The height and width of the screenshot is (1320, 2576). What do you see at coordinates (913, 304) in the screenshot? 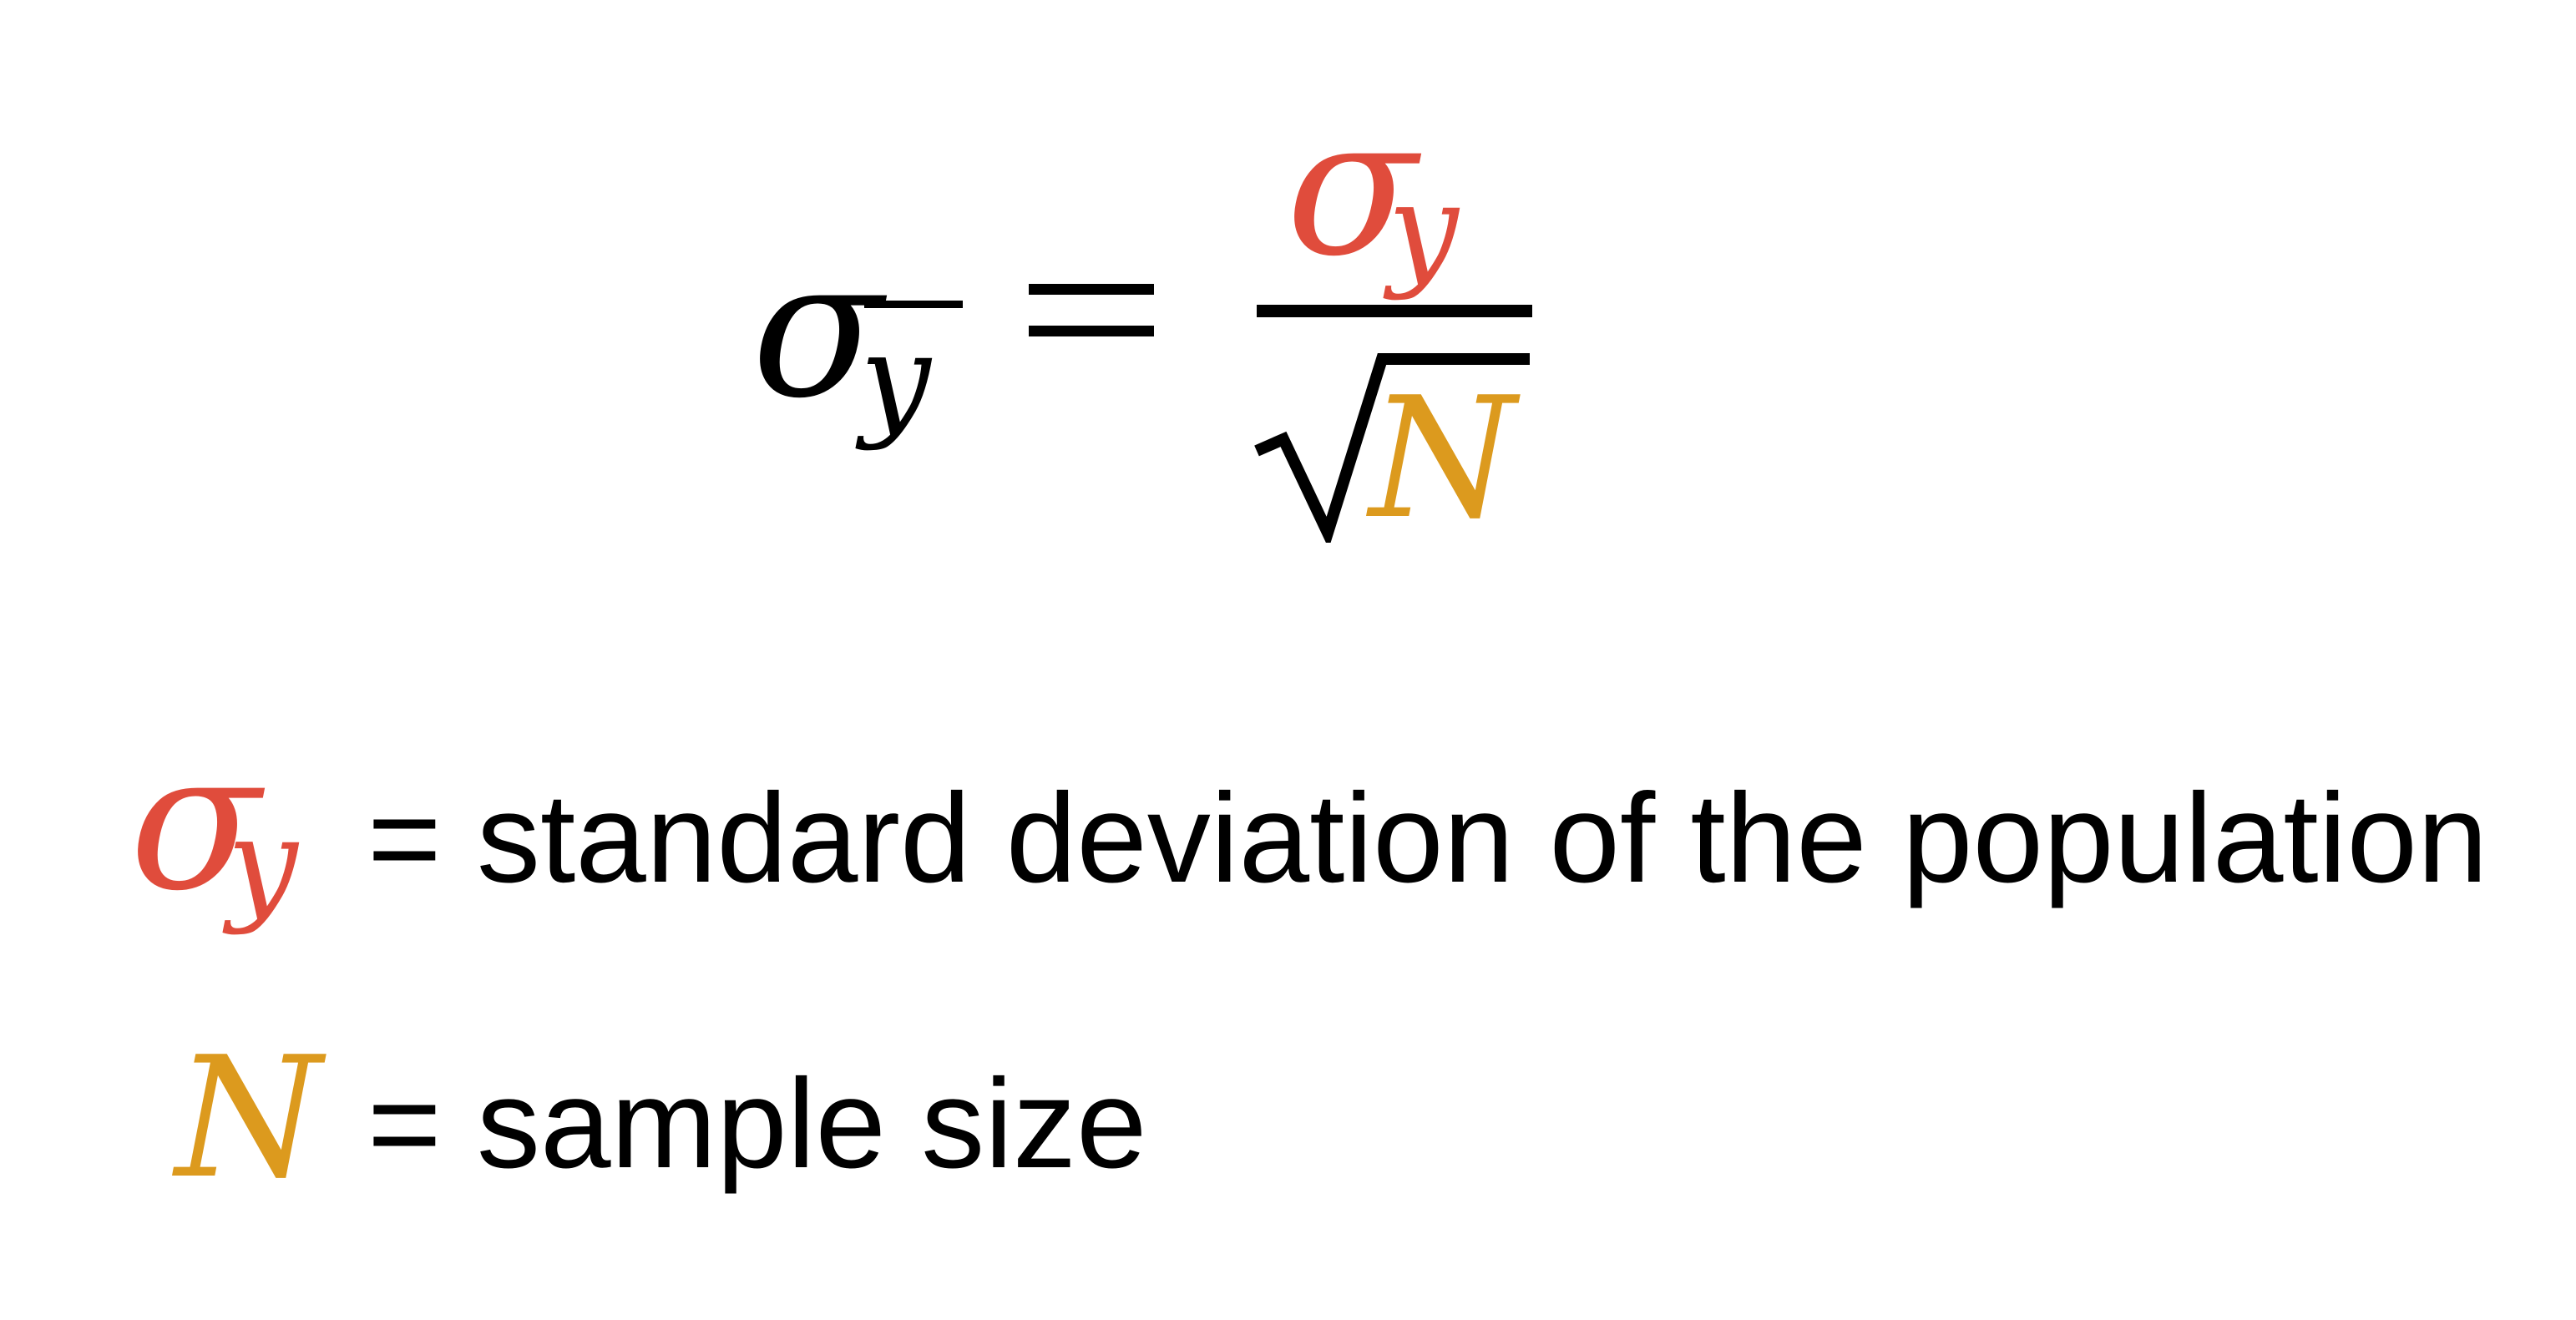
I see `overline` at bounding box center [913, 304].